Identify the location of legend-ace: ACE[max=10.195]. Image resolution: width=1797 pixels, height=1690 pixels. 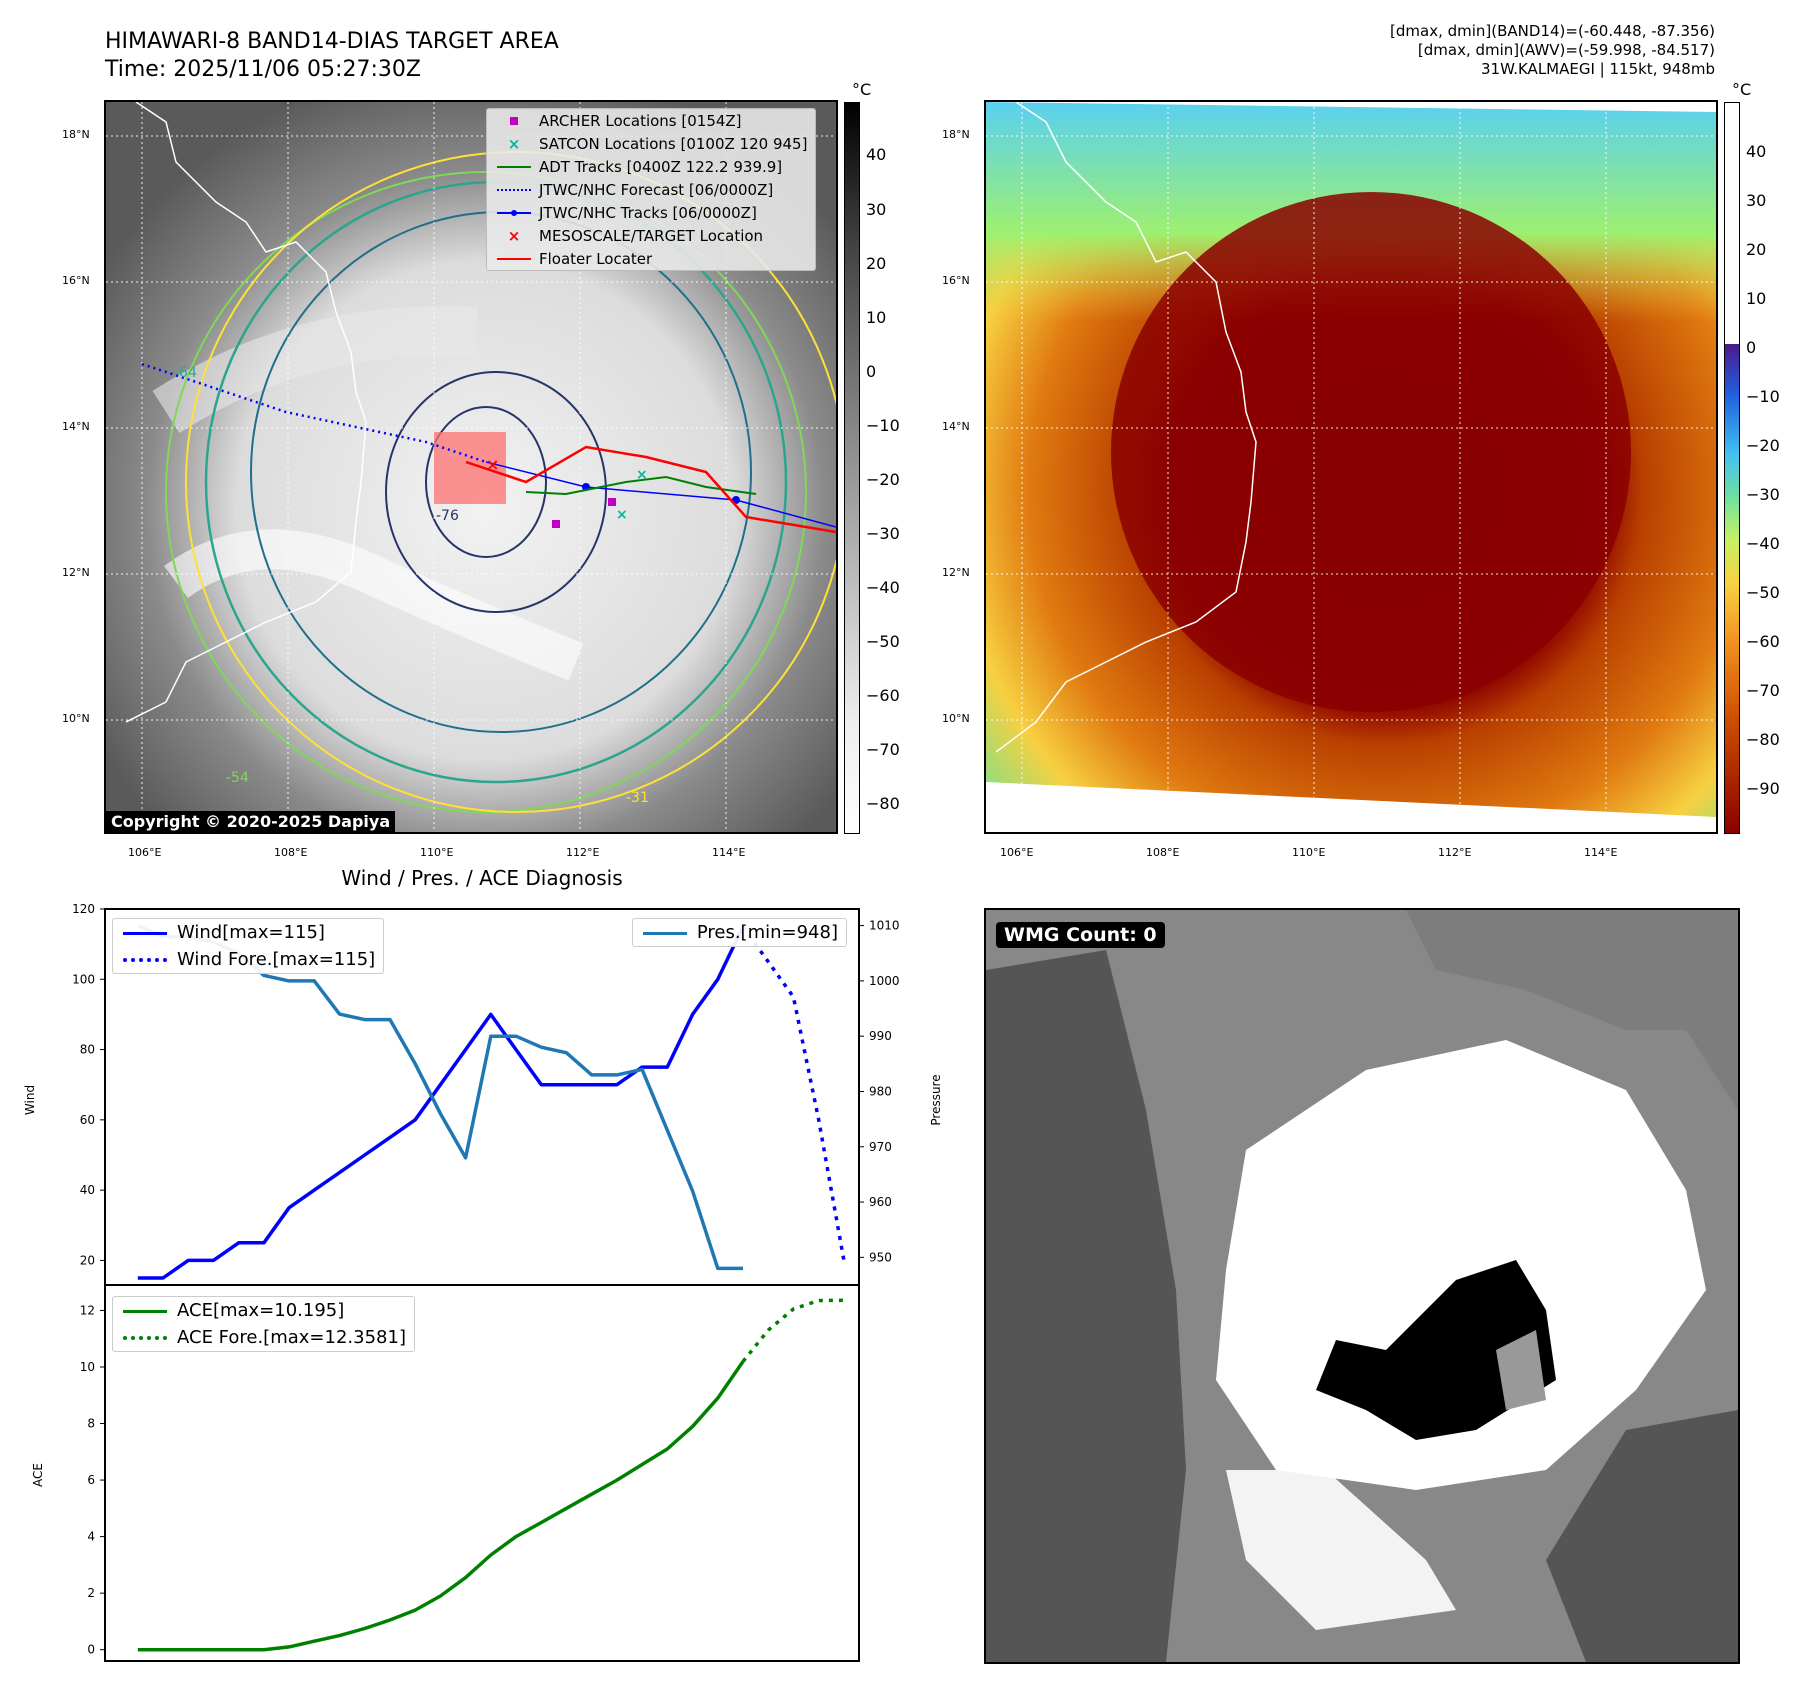
(263, 1310).